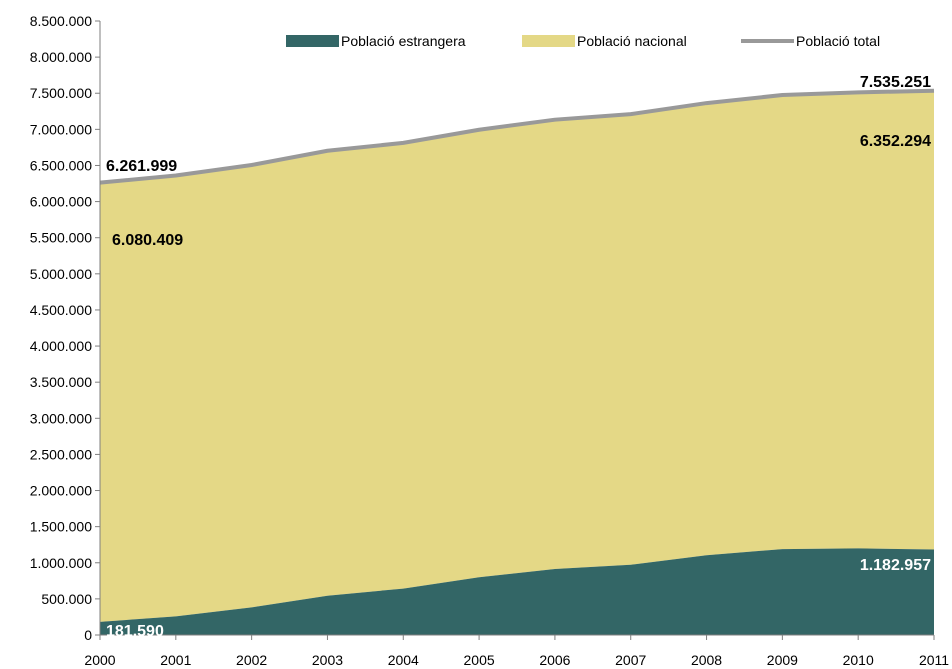 The height and width of the screenshot is (669, 952). What do you see at coordinates (61, 238) in the screenshot?
I see `y-tick-label: 5.500.000` at bounding box center [61, 238].